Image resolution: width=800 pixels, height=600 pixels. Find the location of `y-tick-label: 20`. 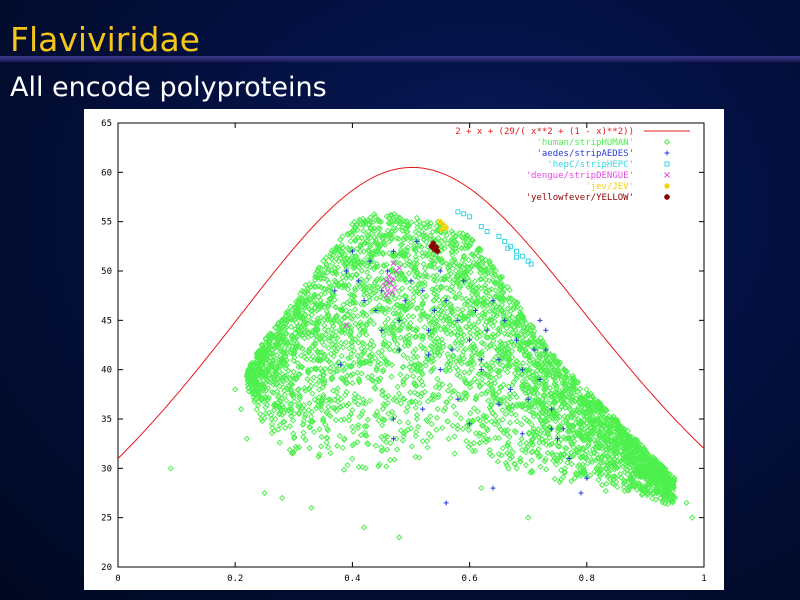

y-tick-label: 20 is located at coordinates (106, 568).